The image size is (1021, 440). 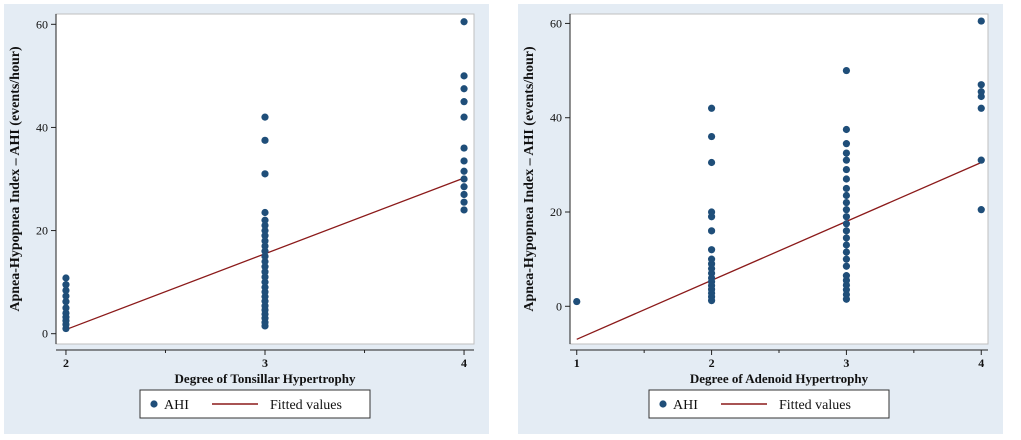 I want to click on x-tick-label: 2, so click(x=712, y=363).